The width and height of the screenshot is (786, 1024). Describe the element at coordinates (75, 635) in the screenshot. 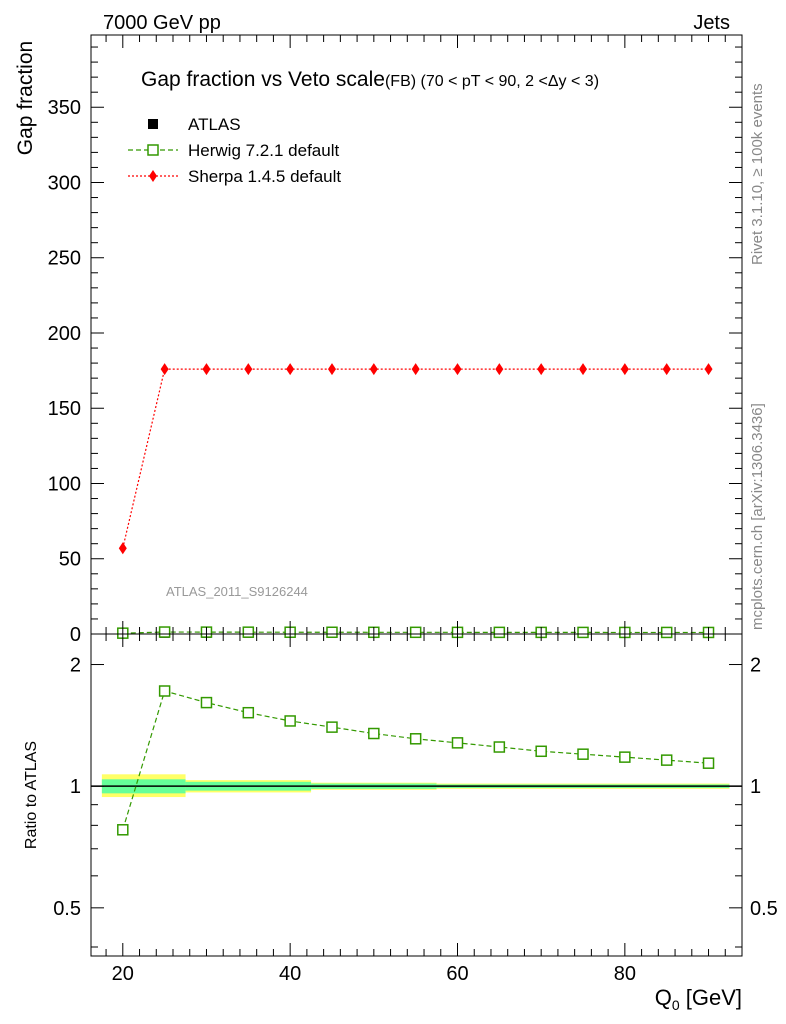

I see `y-tick-label: 0` at that location.